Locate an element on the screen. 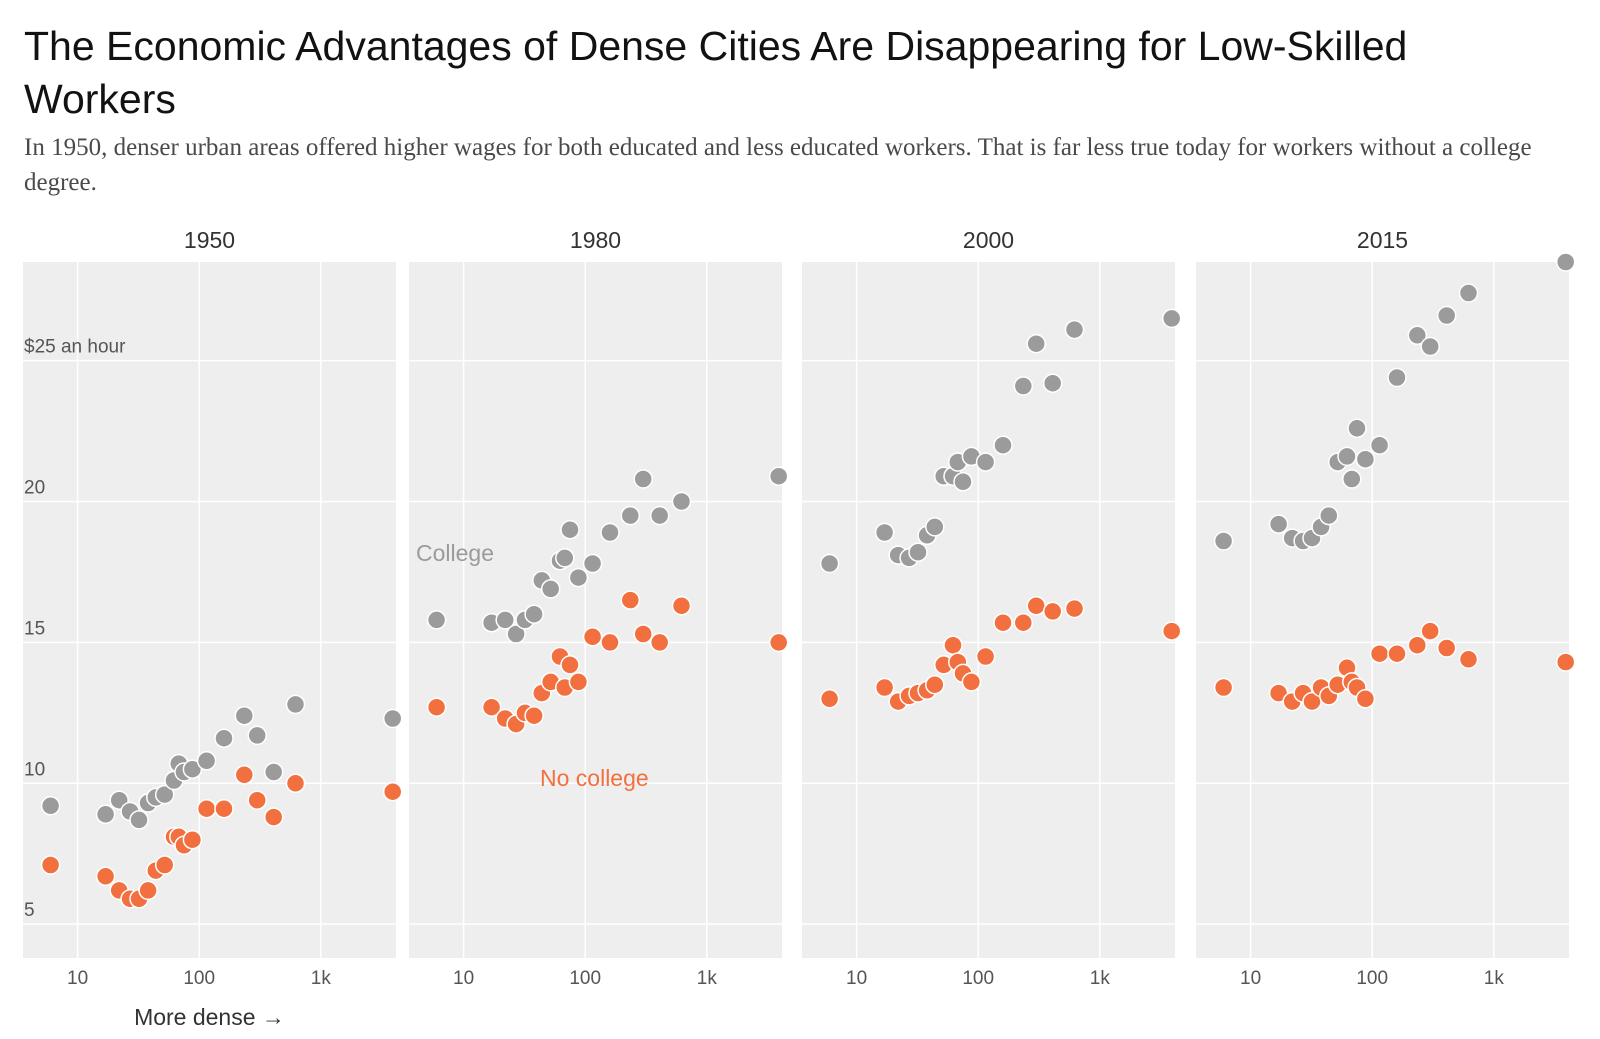  y-tick-label: 5 is located at coordinates (29, 910).